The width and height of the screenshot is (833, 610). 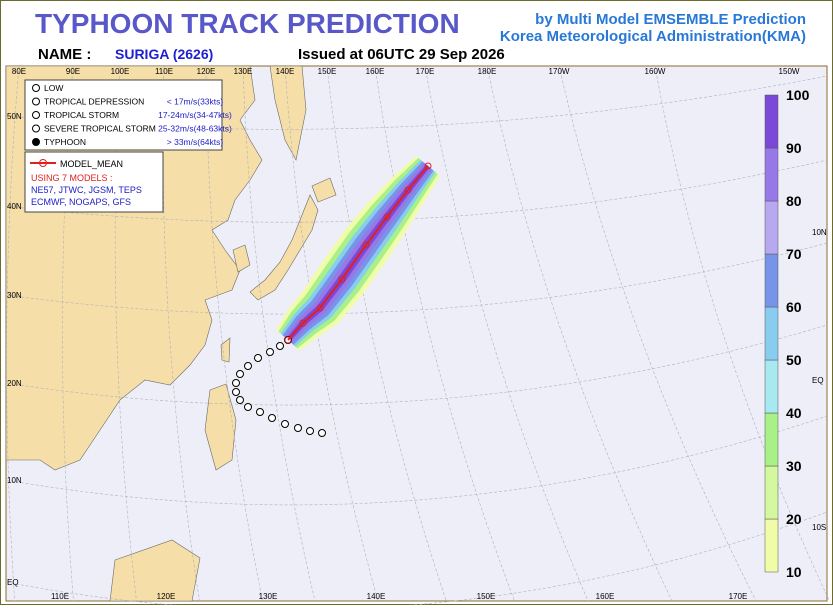 What do you see at coordinates (100, 129) in the screenshot?
I see `legend-label: SEVERE TROPICAL STORM` at bounding box center [100, 129].